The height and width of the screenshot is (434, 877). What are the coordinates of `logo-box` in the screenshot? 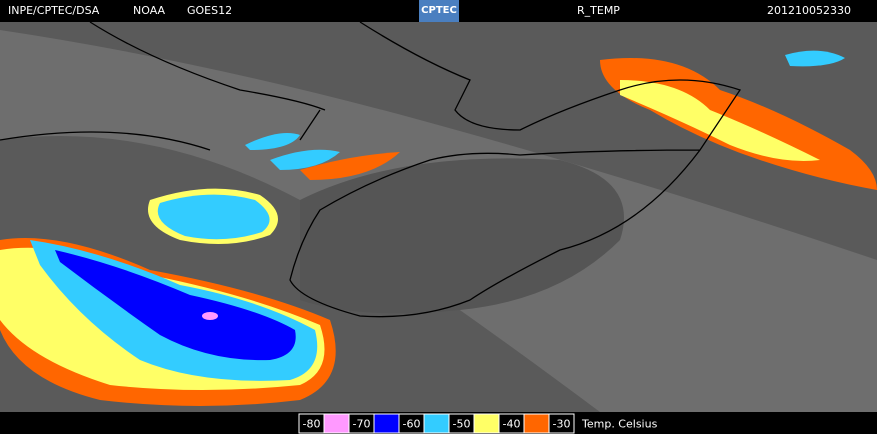 It's located at (439, 11).